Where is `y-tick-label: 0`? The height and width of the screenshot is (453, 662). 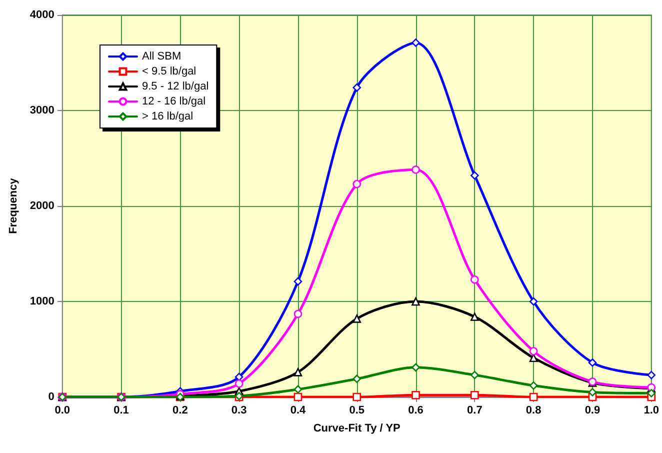
y-tick-label: 0 is located at coordinates (51, 397).